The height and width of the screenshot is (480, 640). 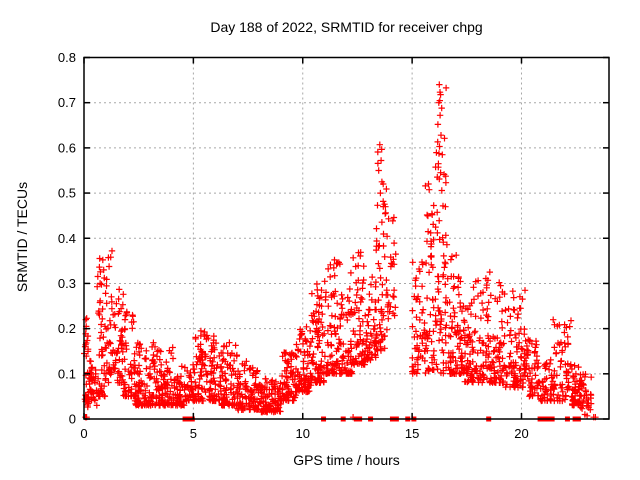 What do you see at coordinates (303, 433) in the screenshot?
I see `x-tick-label: 10` at bounding box center [303, 433].